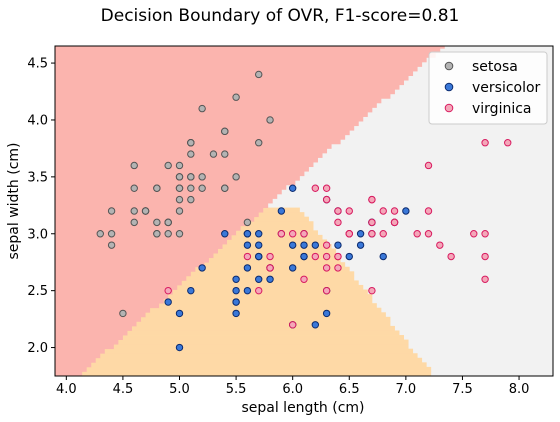 The height and width of the screenshot is (422, 560). What do you see at coordinates (406, 389) in the screenshot?
I see `x-tick-label: 7.0` at bounding box center [406, 389].